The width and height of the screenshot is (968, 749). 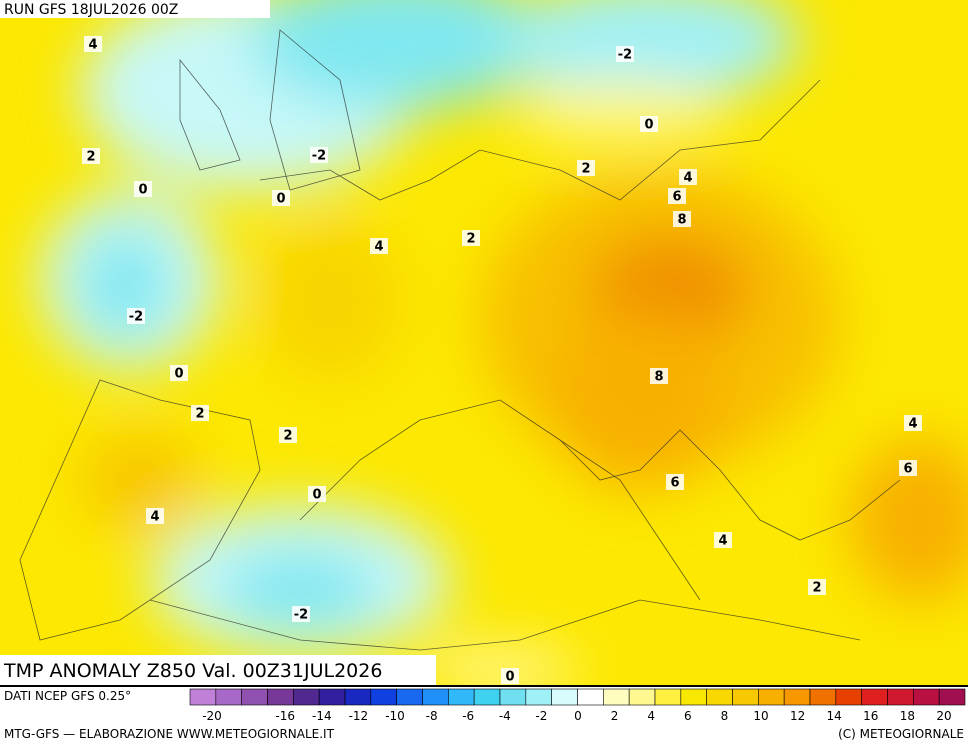 I want to click on run-box, so click(x=135, y=9).